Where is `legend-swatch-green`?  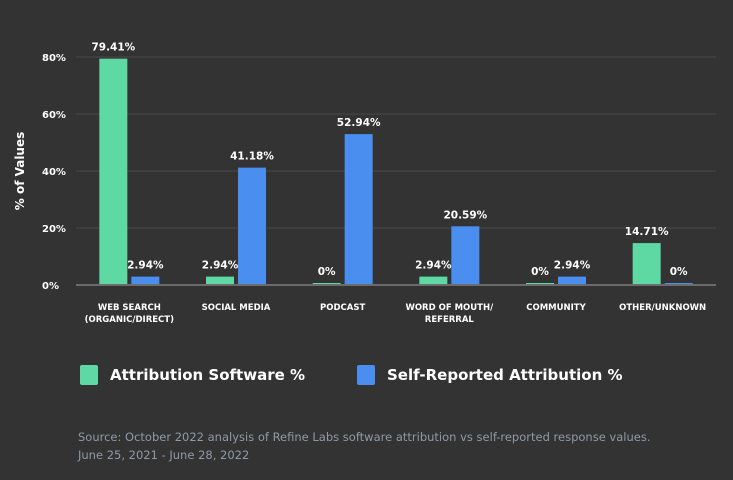 legend-swatch-green is located at coordinates (89, 375).